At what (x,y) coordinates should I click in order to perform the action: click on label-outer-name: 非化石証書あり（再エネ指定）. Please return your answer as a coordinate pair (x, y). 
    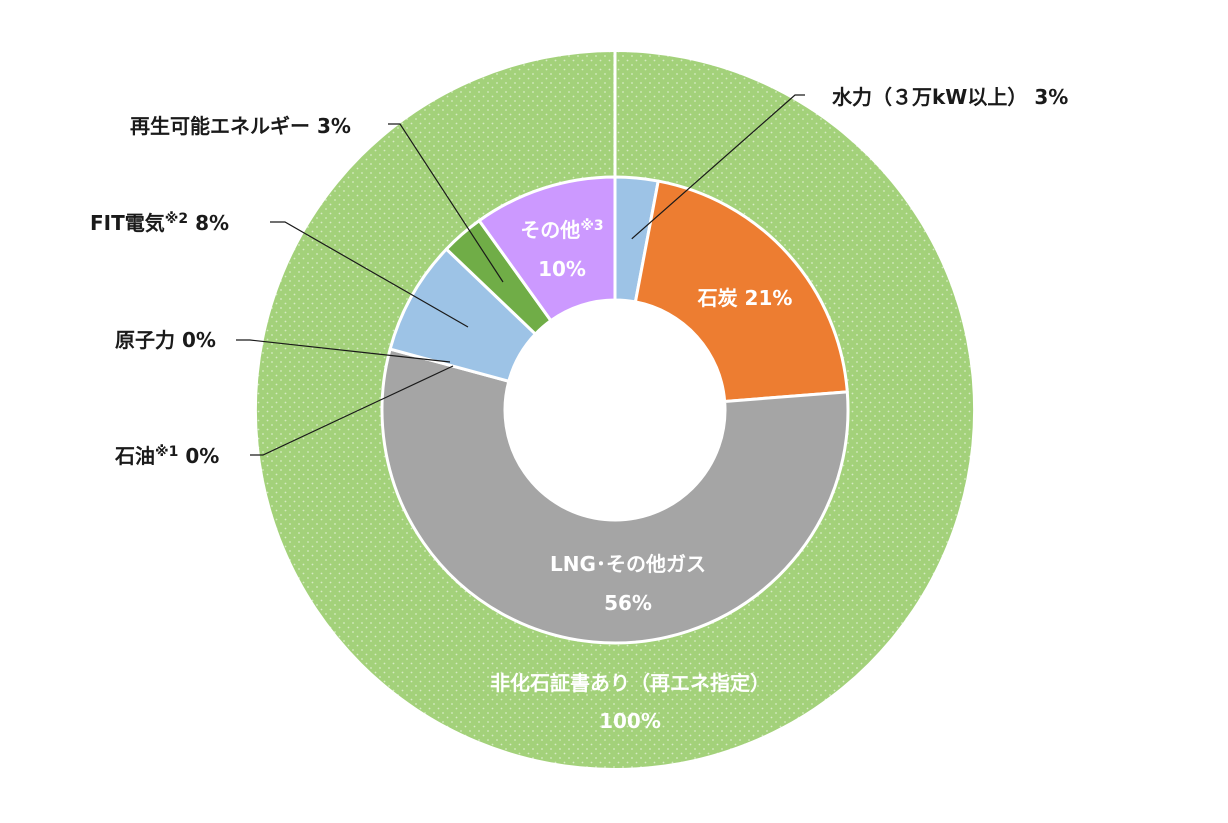
    Looking at the image, I should click on (630, 683).